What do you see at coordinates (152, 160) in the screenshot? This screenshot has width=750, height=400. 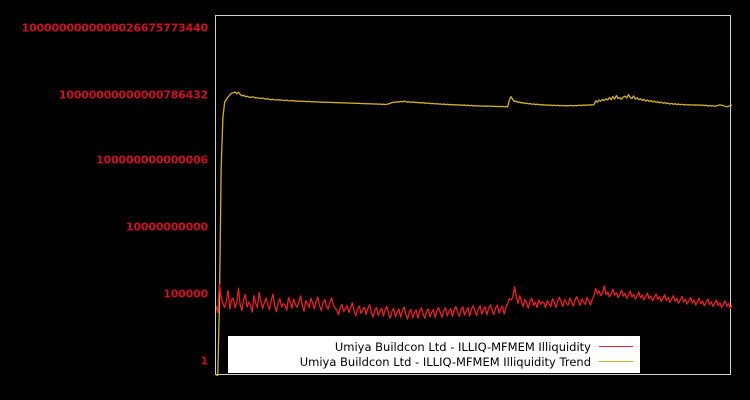 I see `ytick-label-2: 100000000000006` at bounding box center [152, 160].